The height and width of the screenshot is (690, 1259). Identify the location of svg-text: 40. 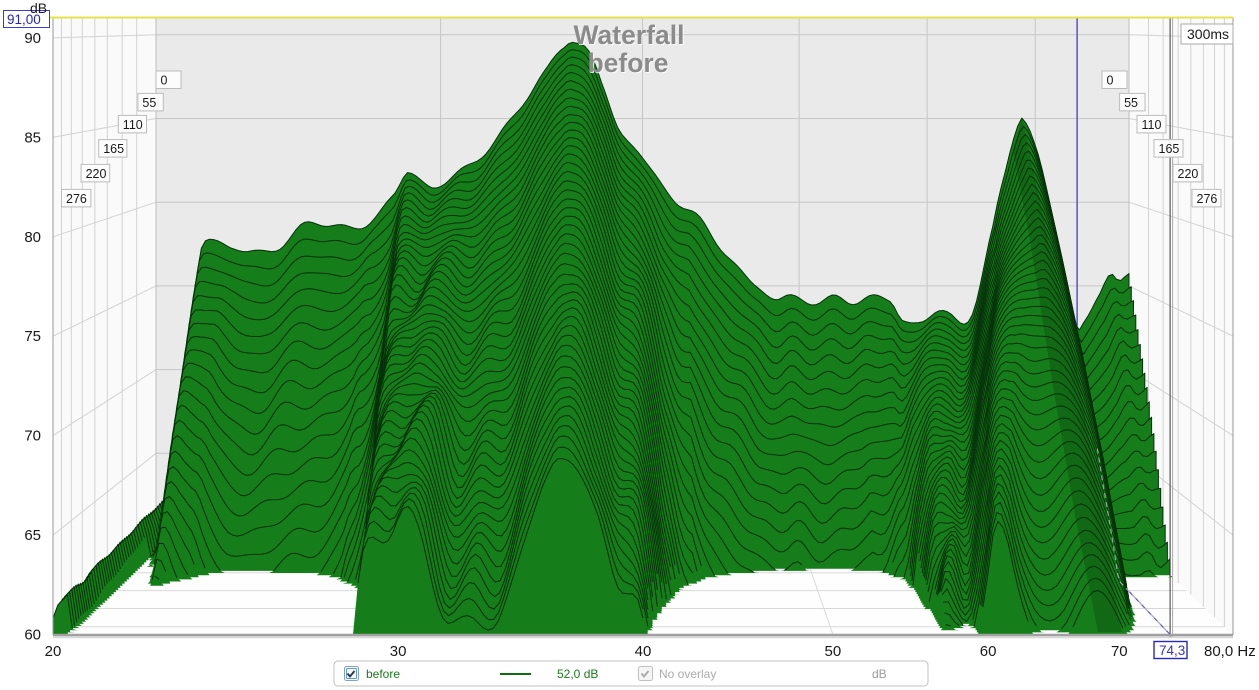
(643, 651).